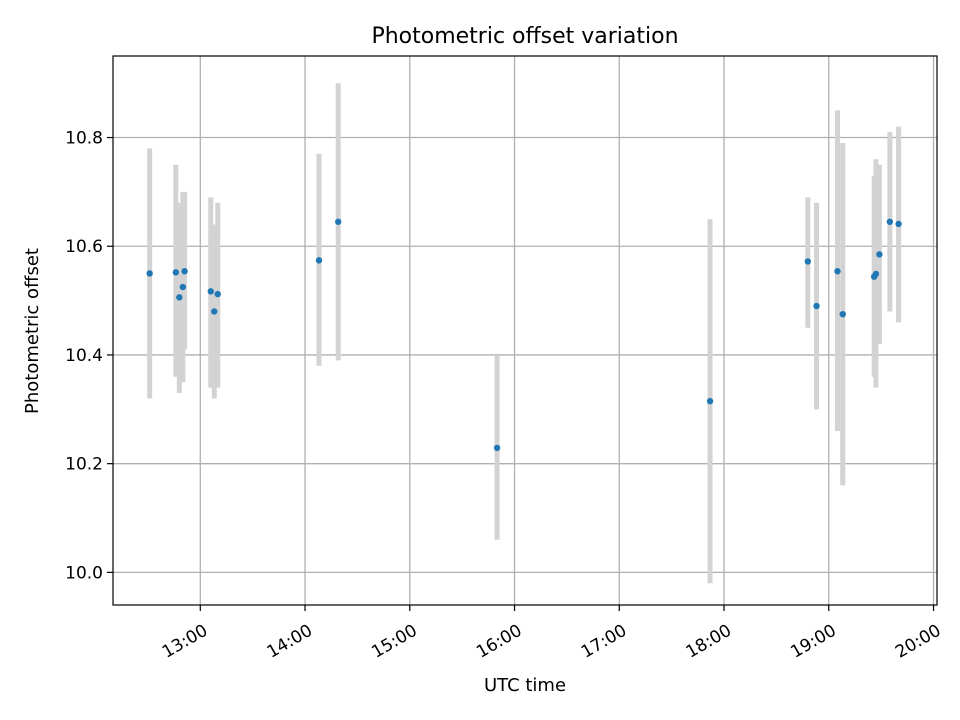 Image resolution: width=960 pixels, height=720 pixels. What do you see at coordinates (84, 247) in the screenshot?
I see `y-tick-label: 10.6` at bounding box center [84, 247].